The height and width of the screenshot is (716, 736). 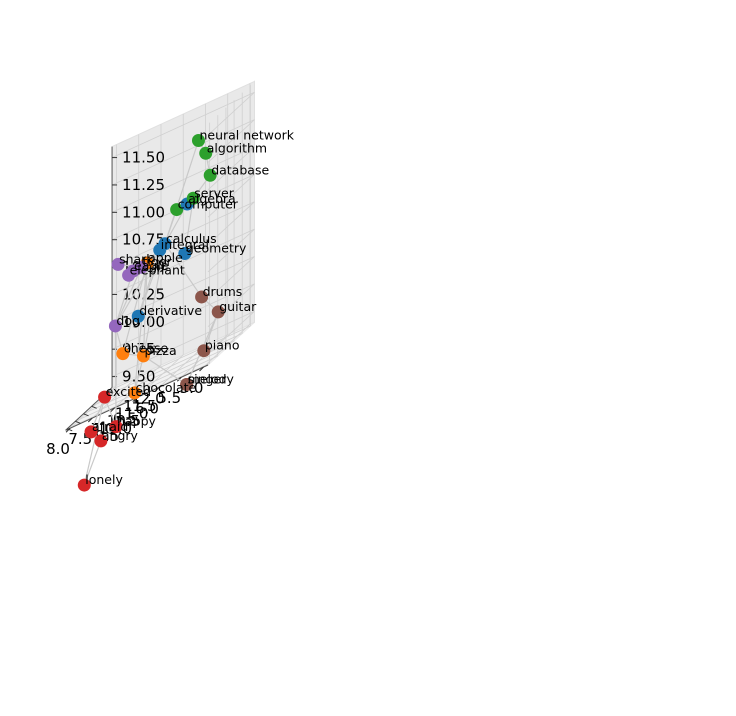 What do you see at coordinates (143, 212) in the screenshot?
I see `z-tick-label: 11.00` at bounding box center [143, 212].